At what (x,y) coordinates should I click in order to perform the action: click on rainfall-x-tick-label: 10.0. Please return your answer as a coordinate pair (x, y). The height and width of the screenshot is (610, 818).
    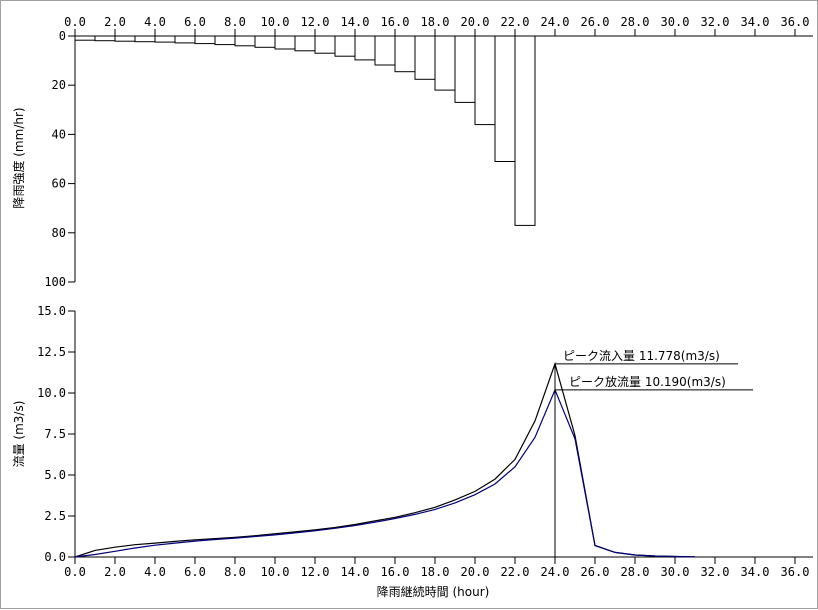
    Looking at the image, I should click on (275, 22).